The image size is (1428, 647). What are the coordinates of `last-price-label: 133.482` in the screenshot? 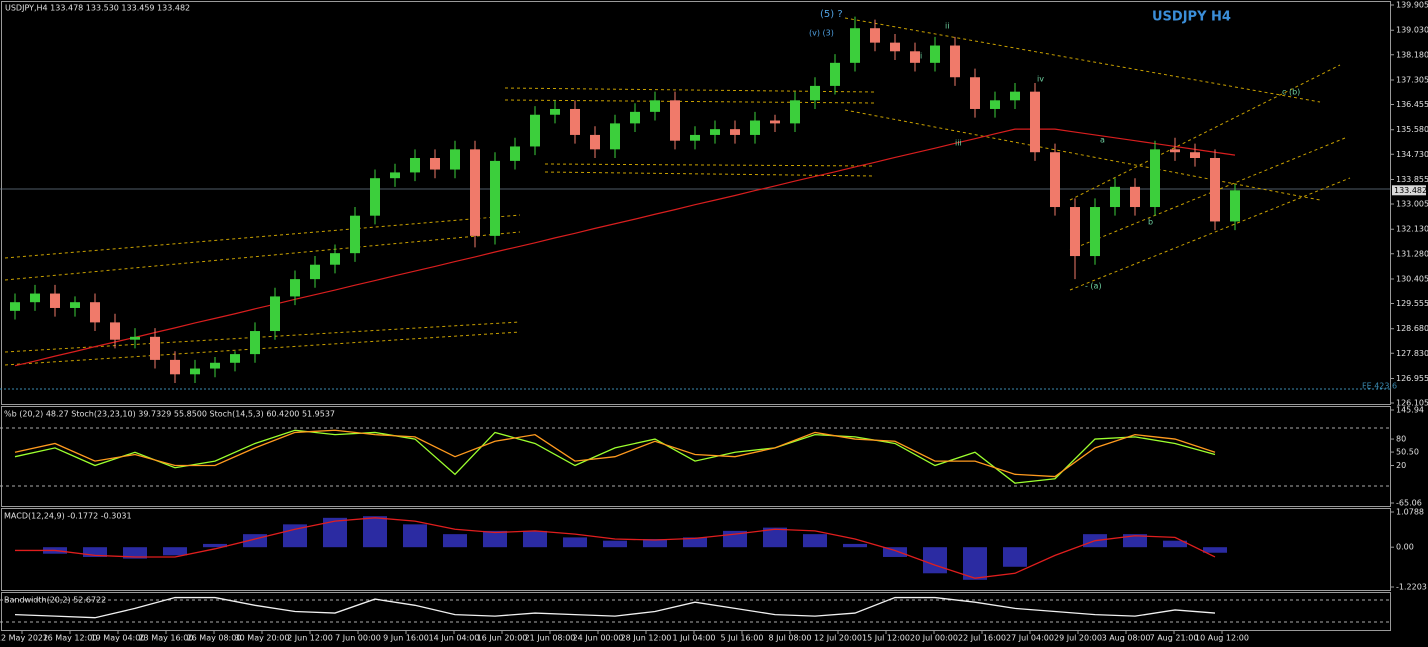 It's located at (1410, 190).